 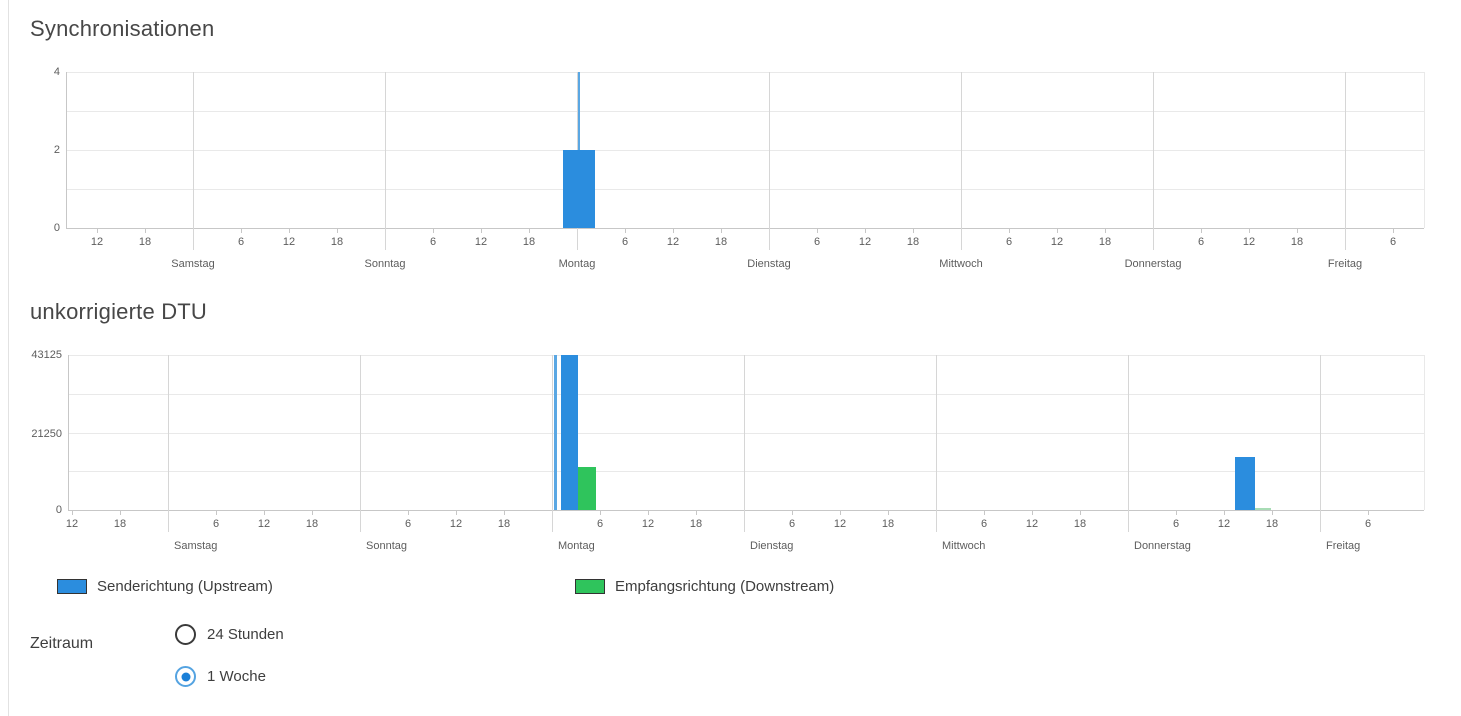 What do you see at coordinates (236, 676) in the screenshot?
I see `radio-option-label: 1 Woche` at bounding box center [236, 676].